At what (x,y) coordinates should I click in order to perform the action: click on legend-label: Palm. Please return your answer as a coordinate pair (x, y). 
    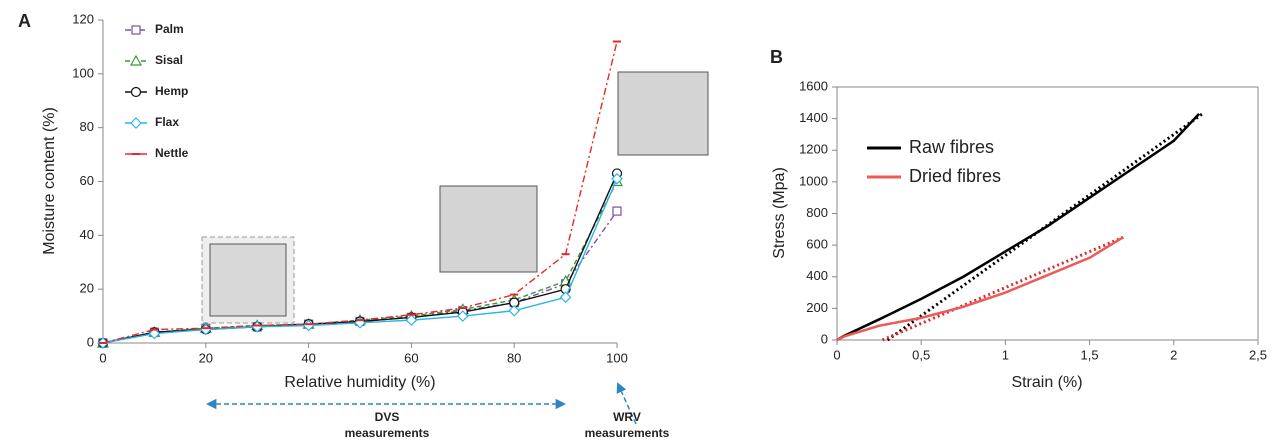
    Looking at the image, I should click on (169, 29).